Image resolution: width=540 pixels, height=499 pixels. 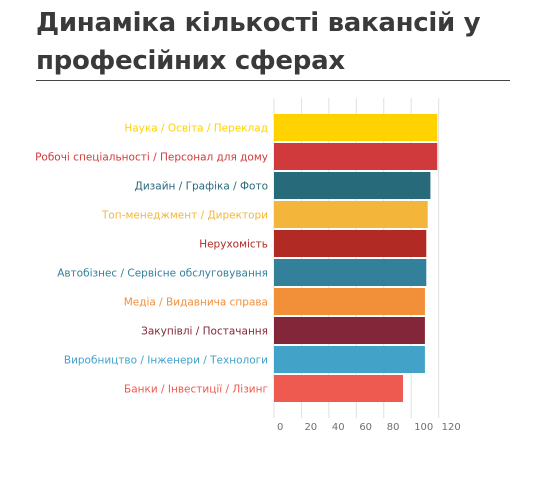 I want to click on title-divider, so click(x=273, y=80).